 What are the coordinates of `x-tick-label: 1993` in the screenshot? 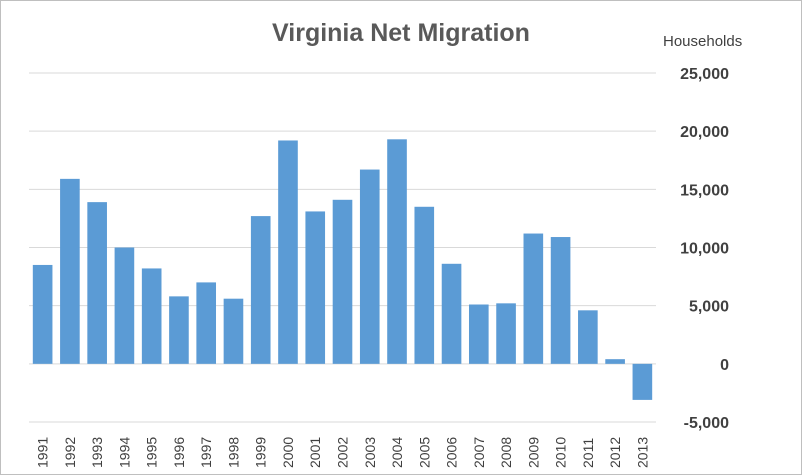 It's located at (97, 452).